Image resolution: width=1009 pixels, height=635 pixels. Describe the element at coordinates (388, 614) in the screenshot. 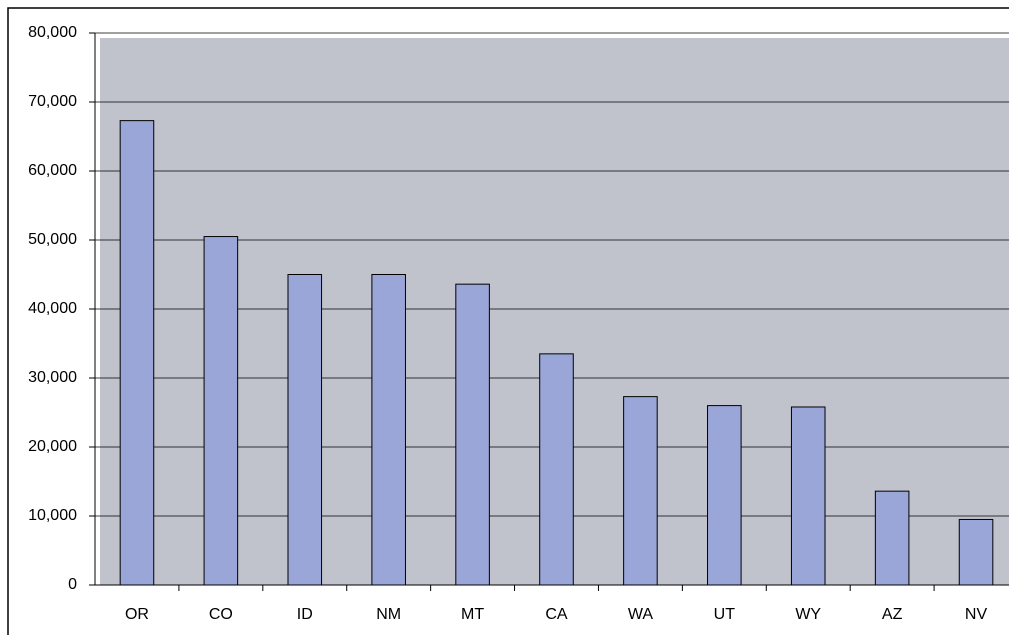

I see `x-tick-label: NM` at that location.